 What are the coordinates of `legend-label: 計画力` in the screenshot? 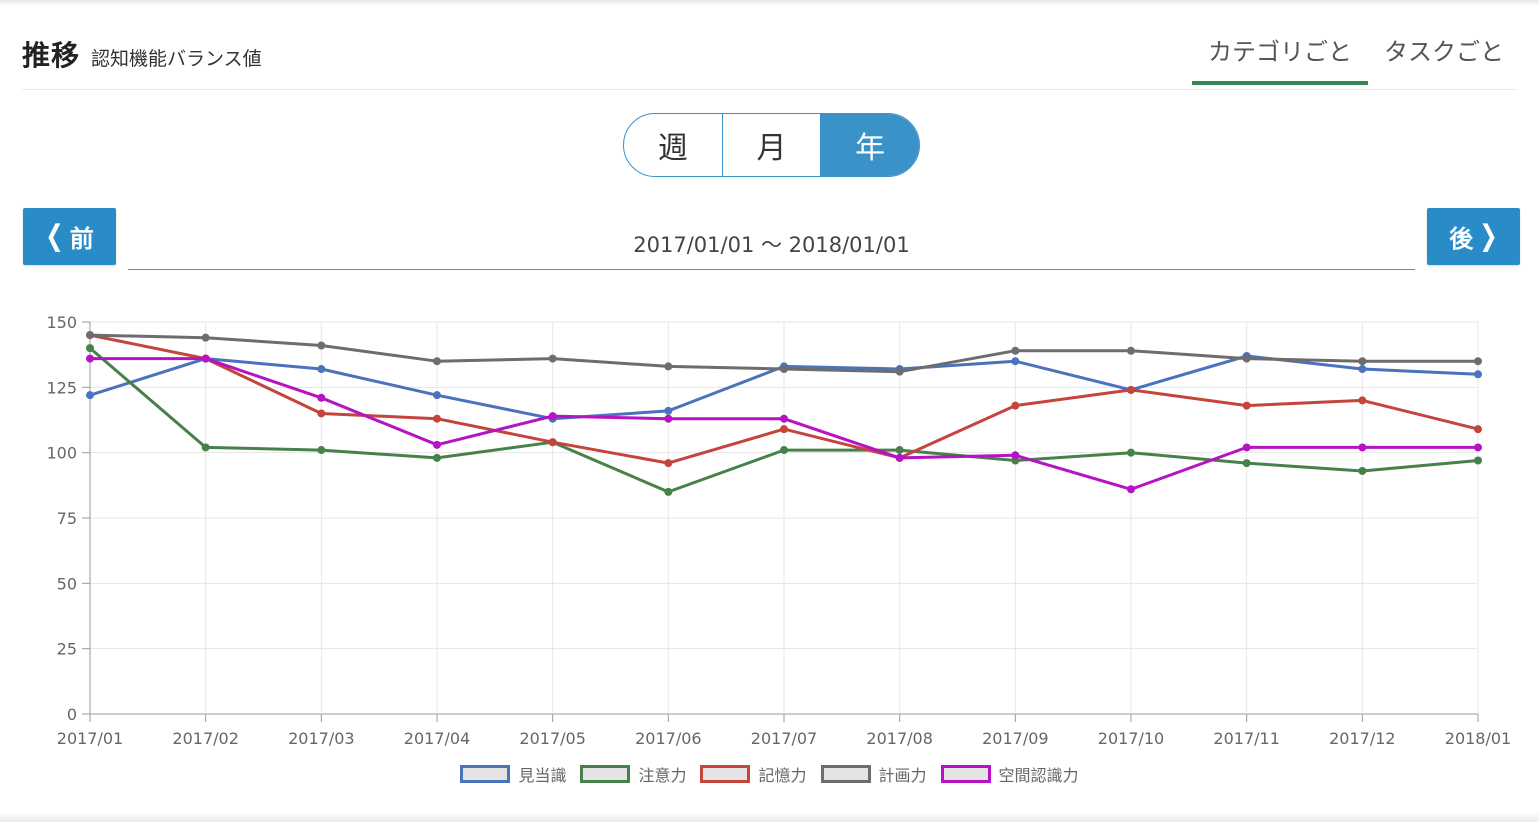 It's located at (902, 775).